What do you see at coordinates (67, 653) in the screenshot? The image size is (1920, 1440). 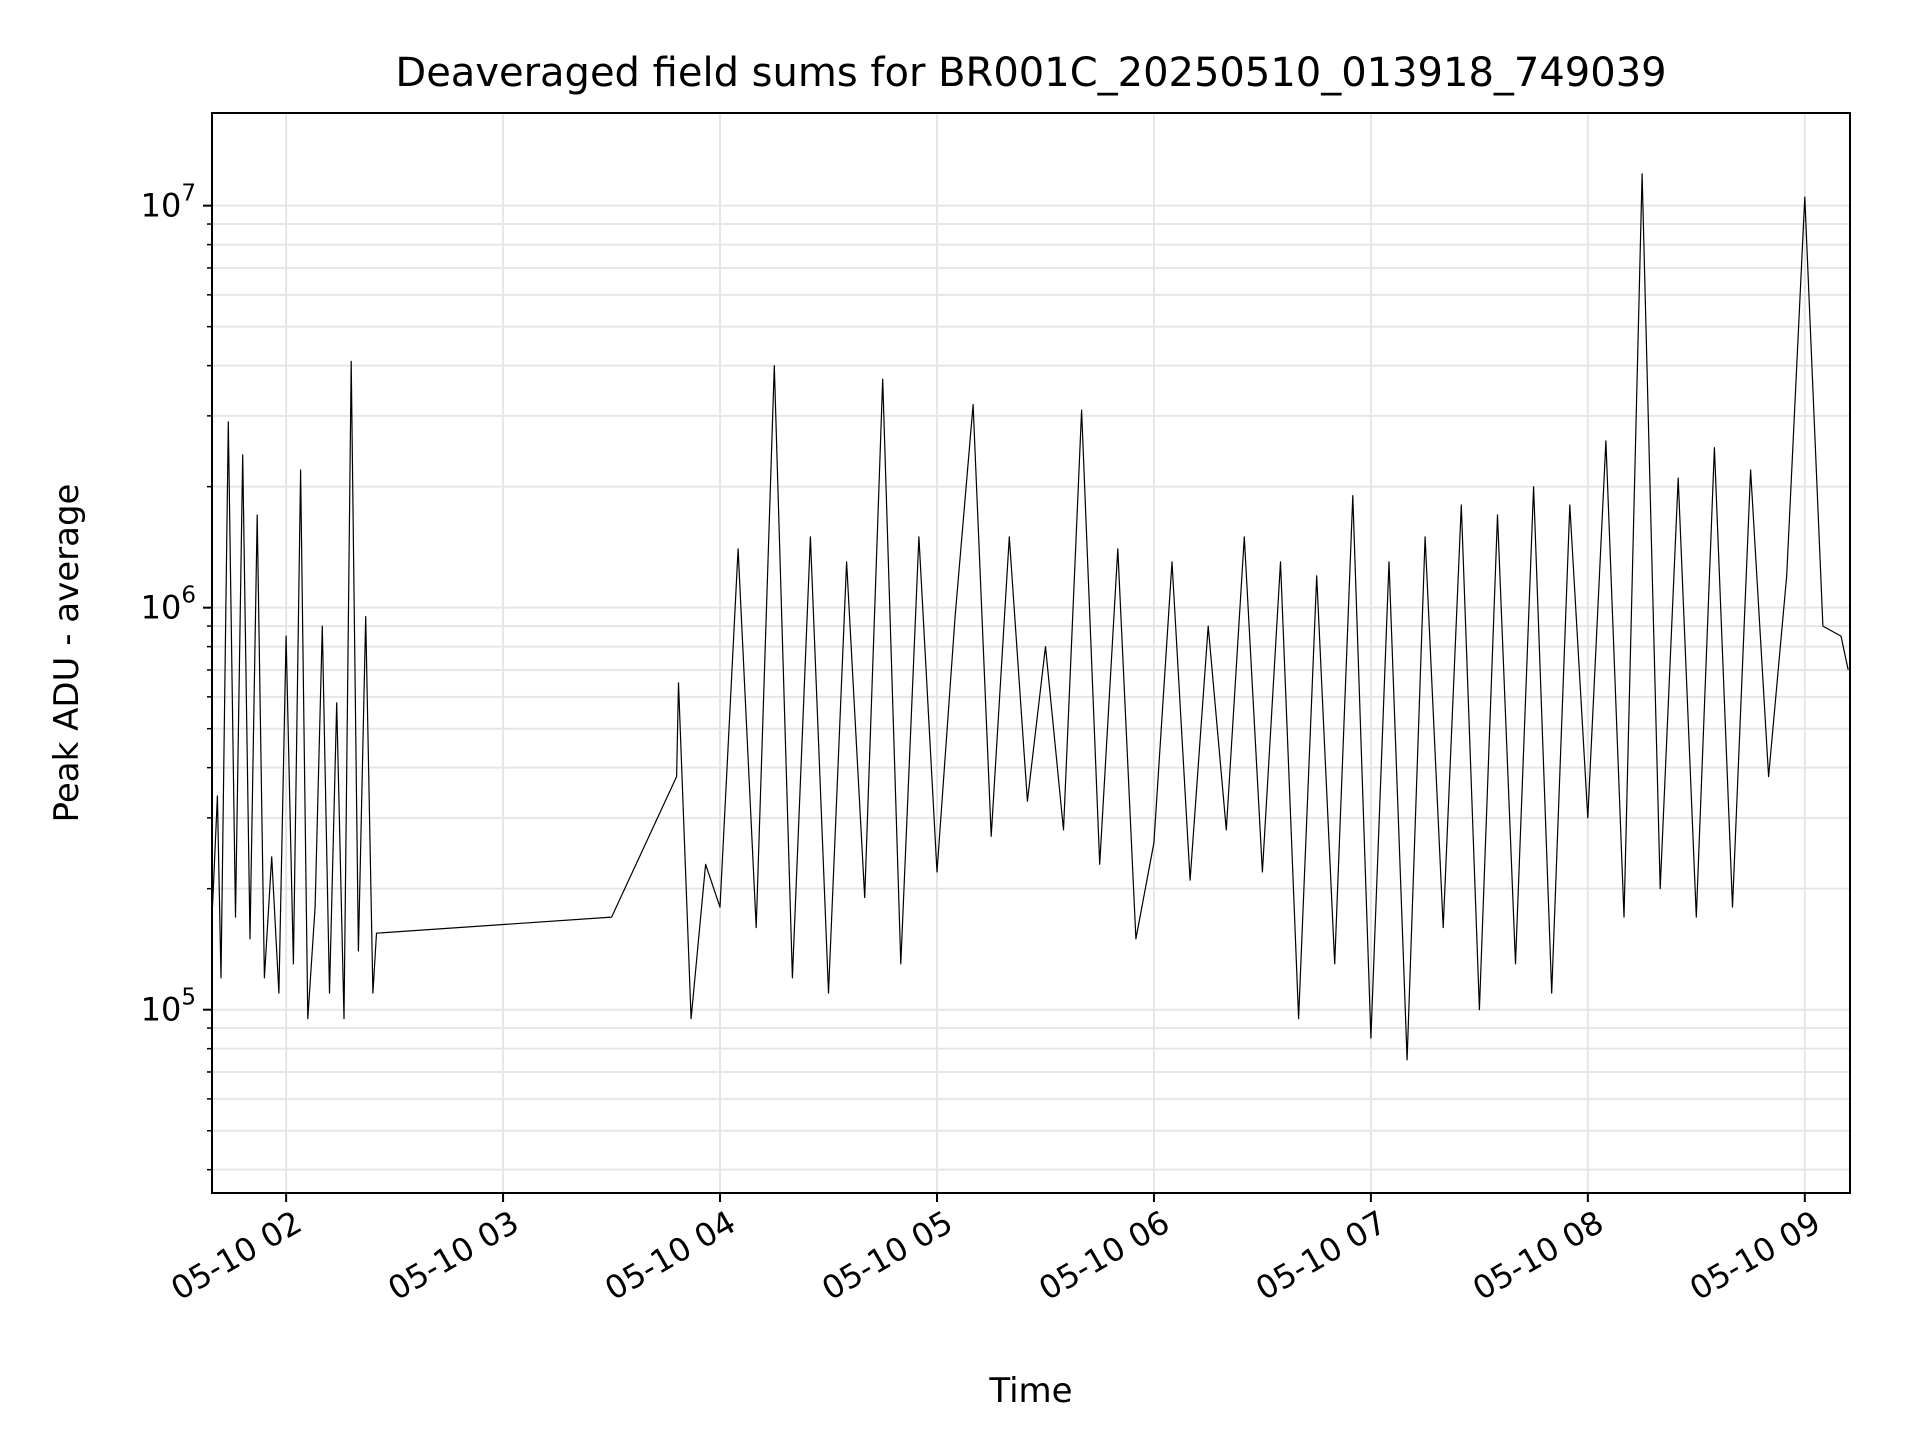 I see `y-axis-label: Peak ADU - average` at bounding box center [67, 653].